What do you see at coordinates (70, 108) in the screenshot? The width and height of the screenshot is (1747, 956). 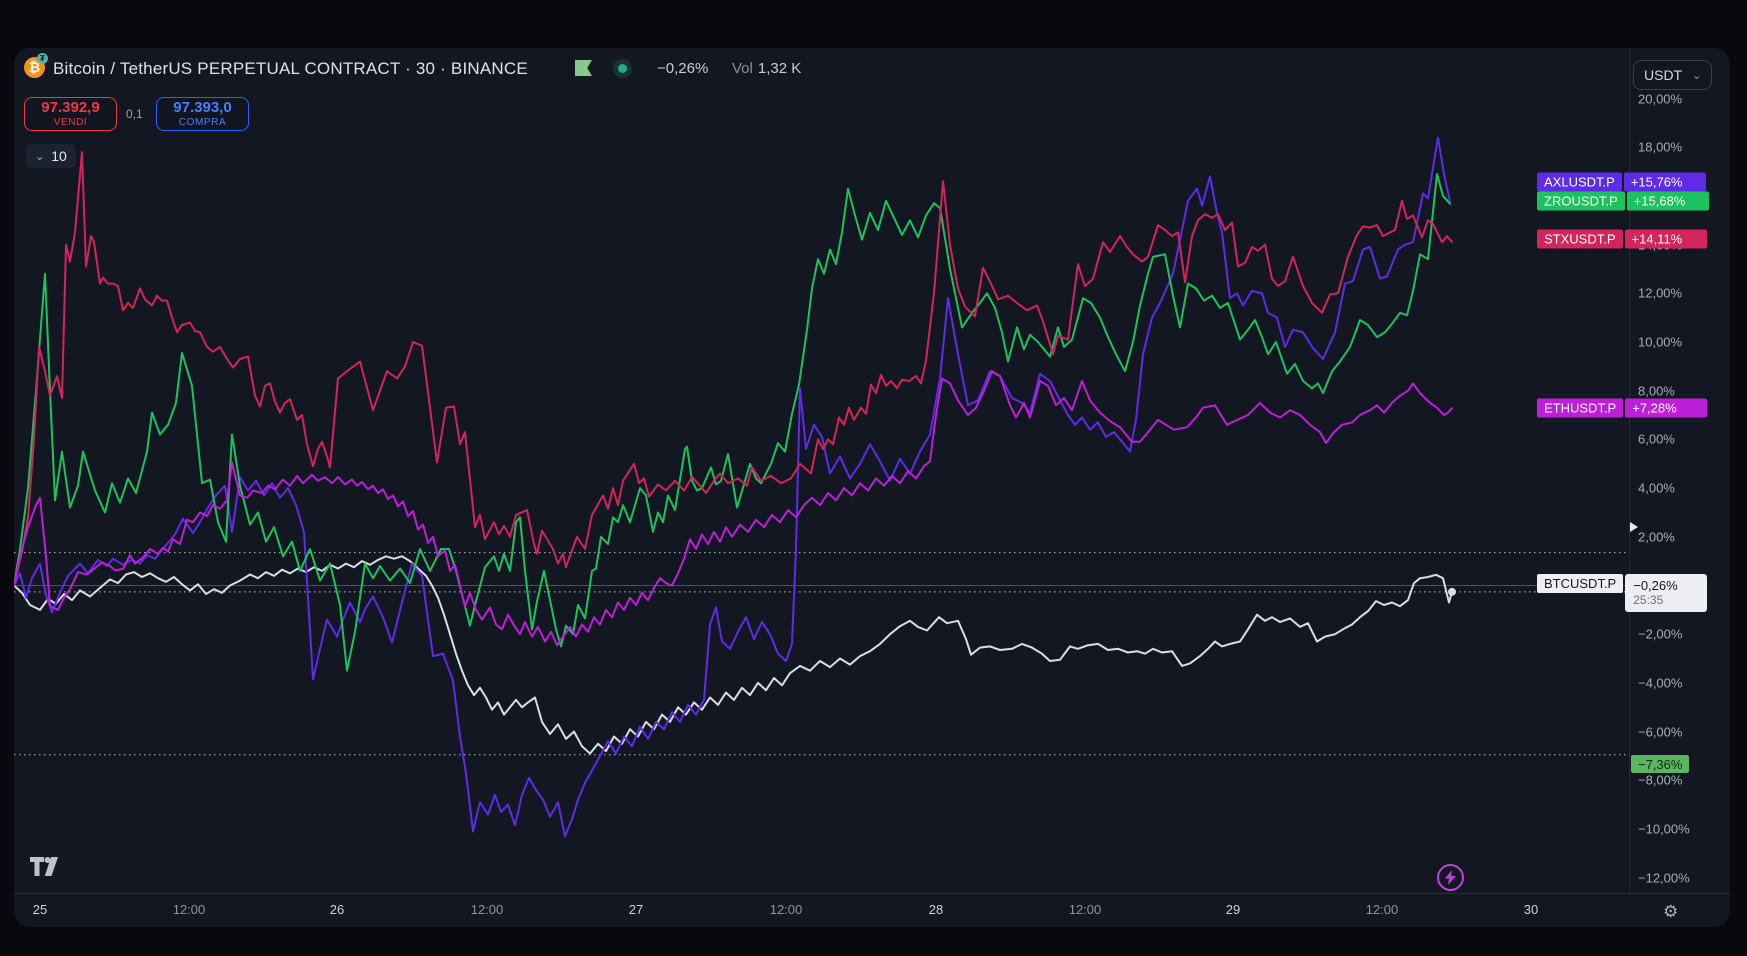 I see `sell-price: 97.392,9` at bounding box center [70, 108].